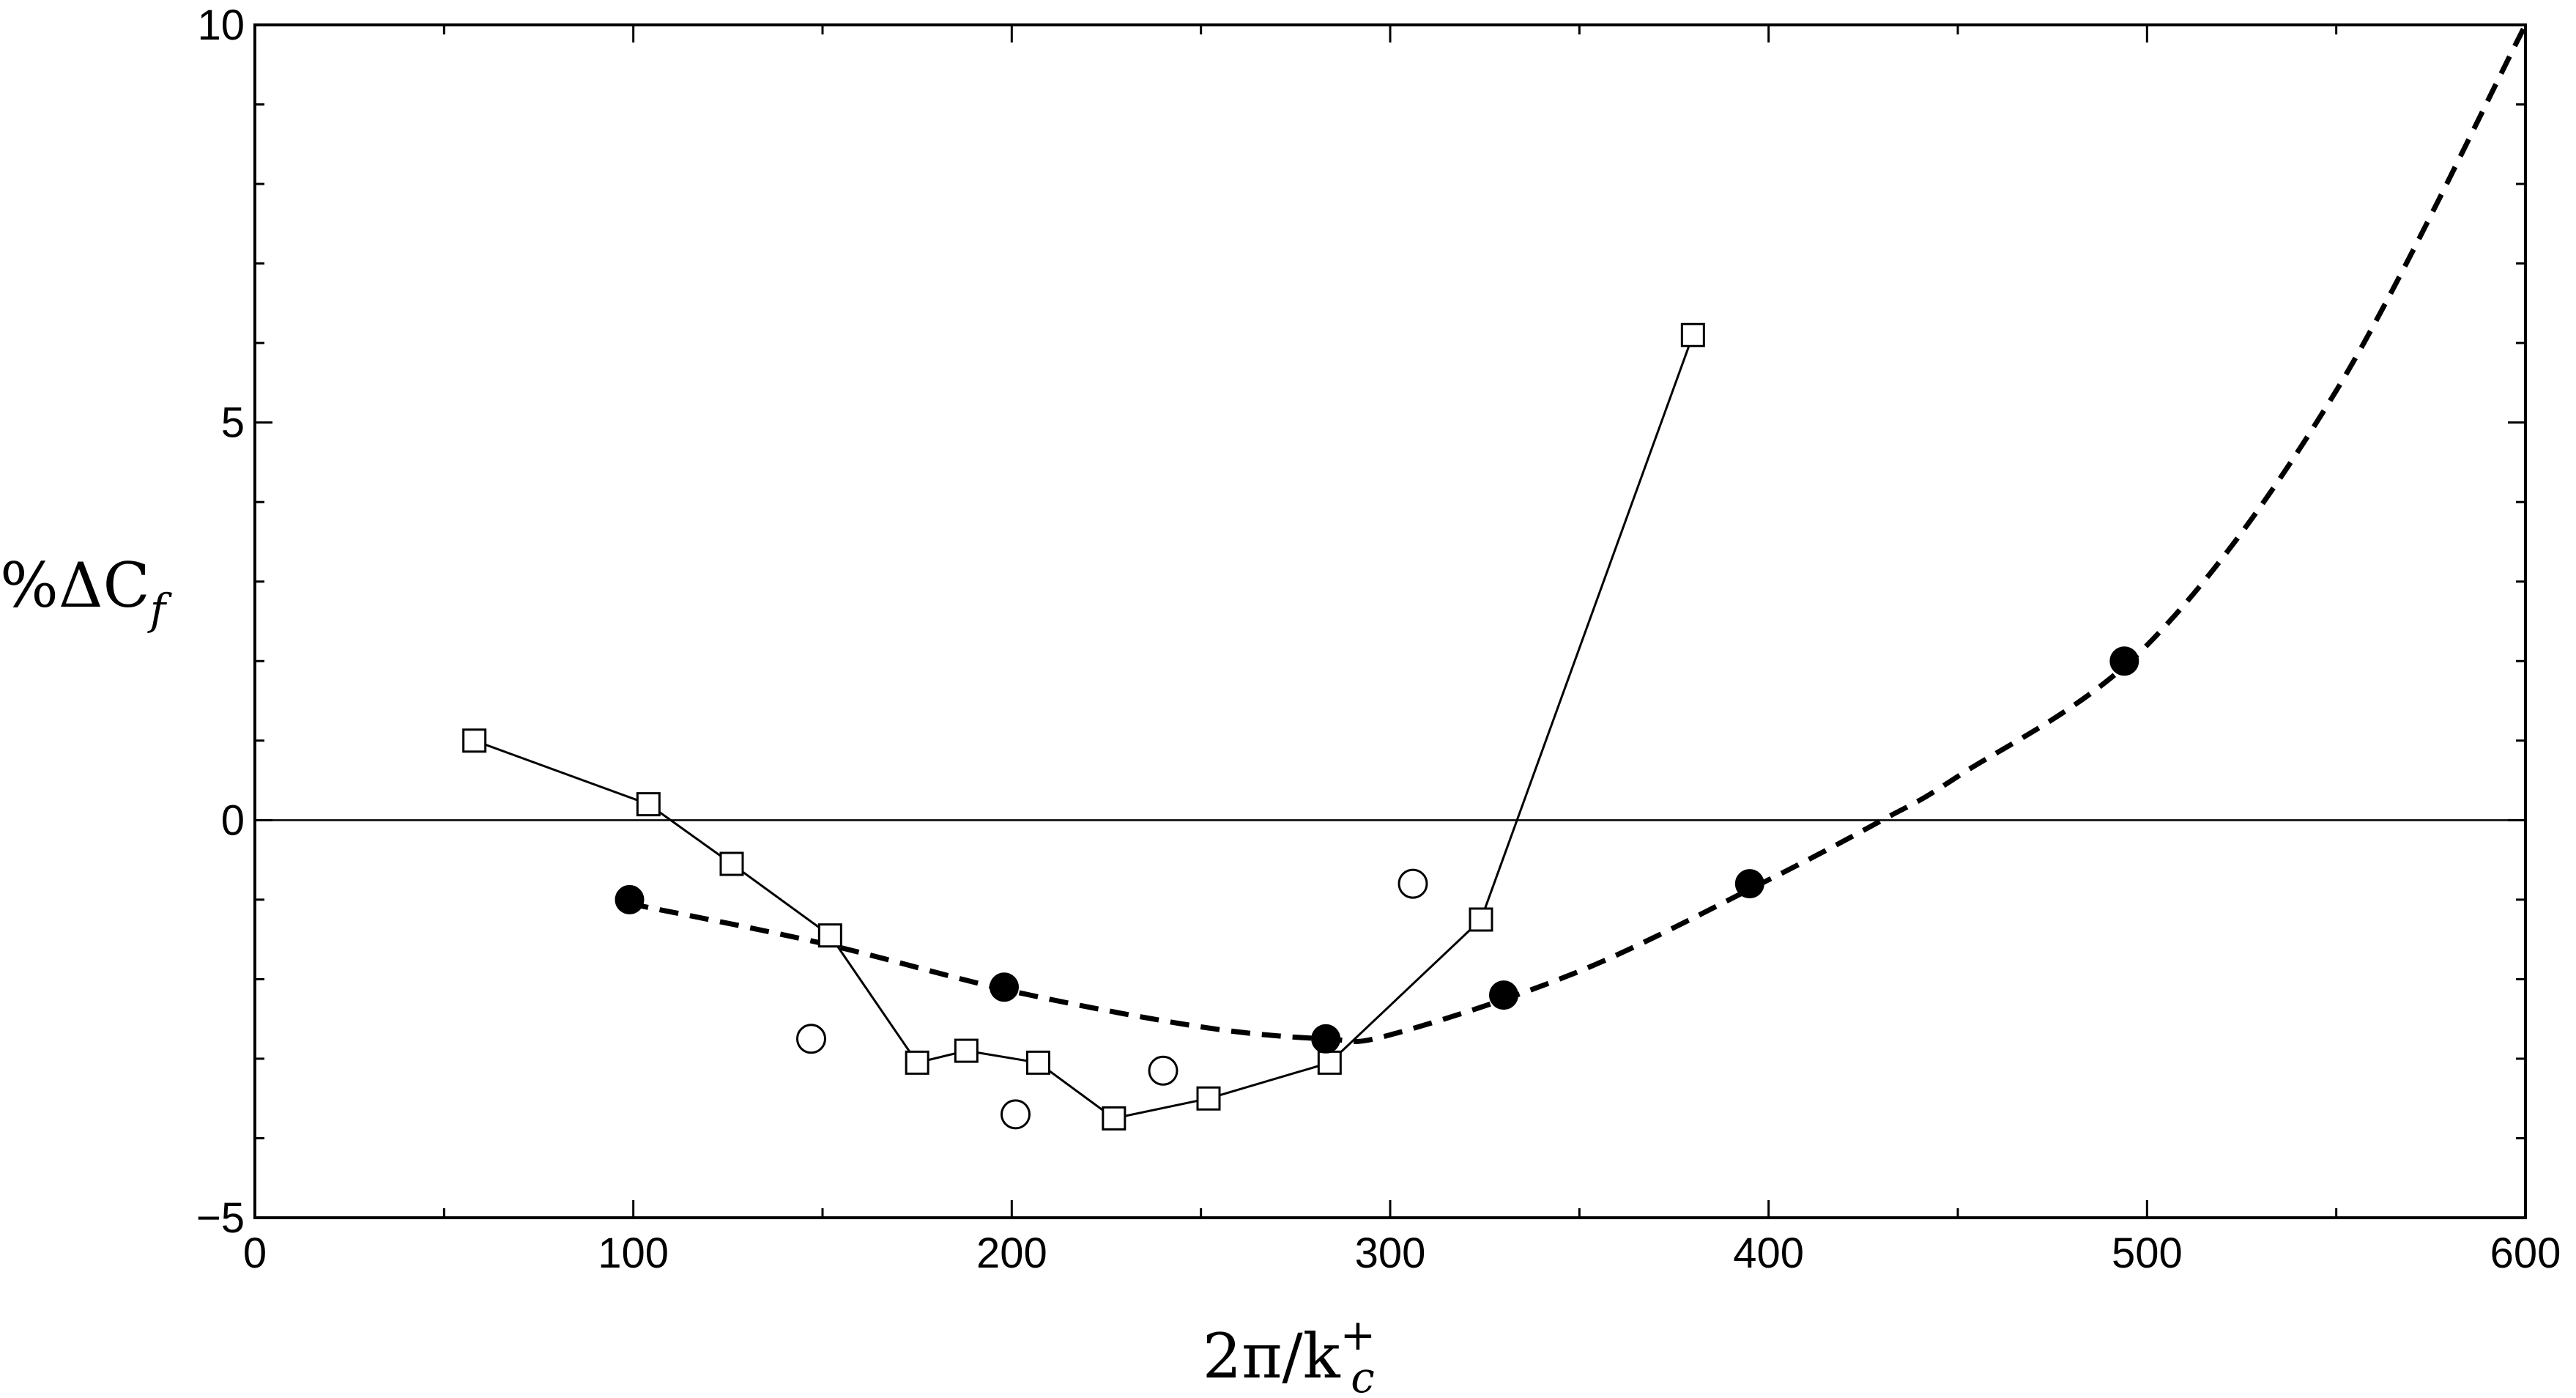 This screenshot has width=2576, height=1398. Describe the element at coordinates (233, 423) in the screenshot. I see `y-tick-label: 5` at that location.